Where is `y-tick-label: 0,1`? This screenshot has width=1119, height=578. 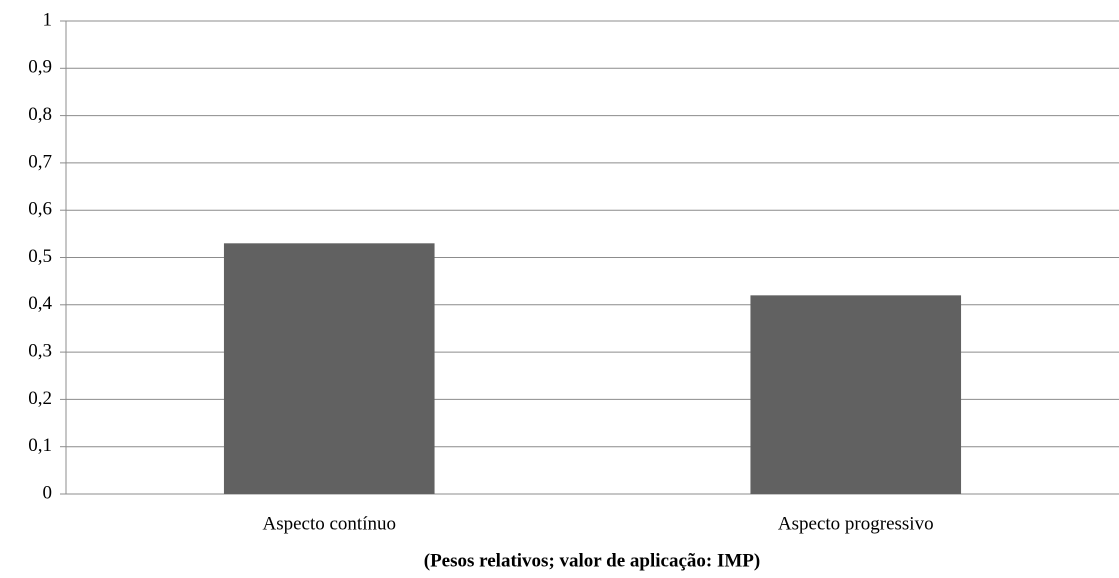 y-tick-label: 0,1 is located at coordinates (40, 445).